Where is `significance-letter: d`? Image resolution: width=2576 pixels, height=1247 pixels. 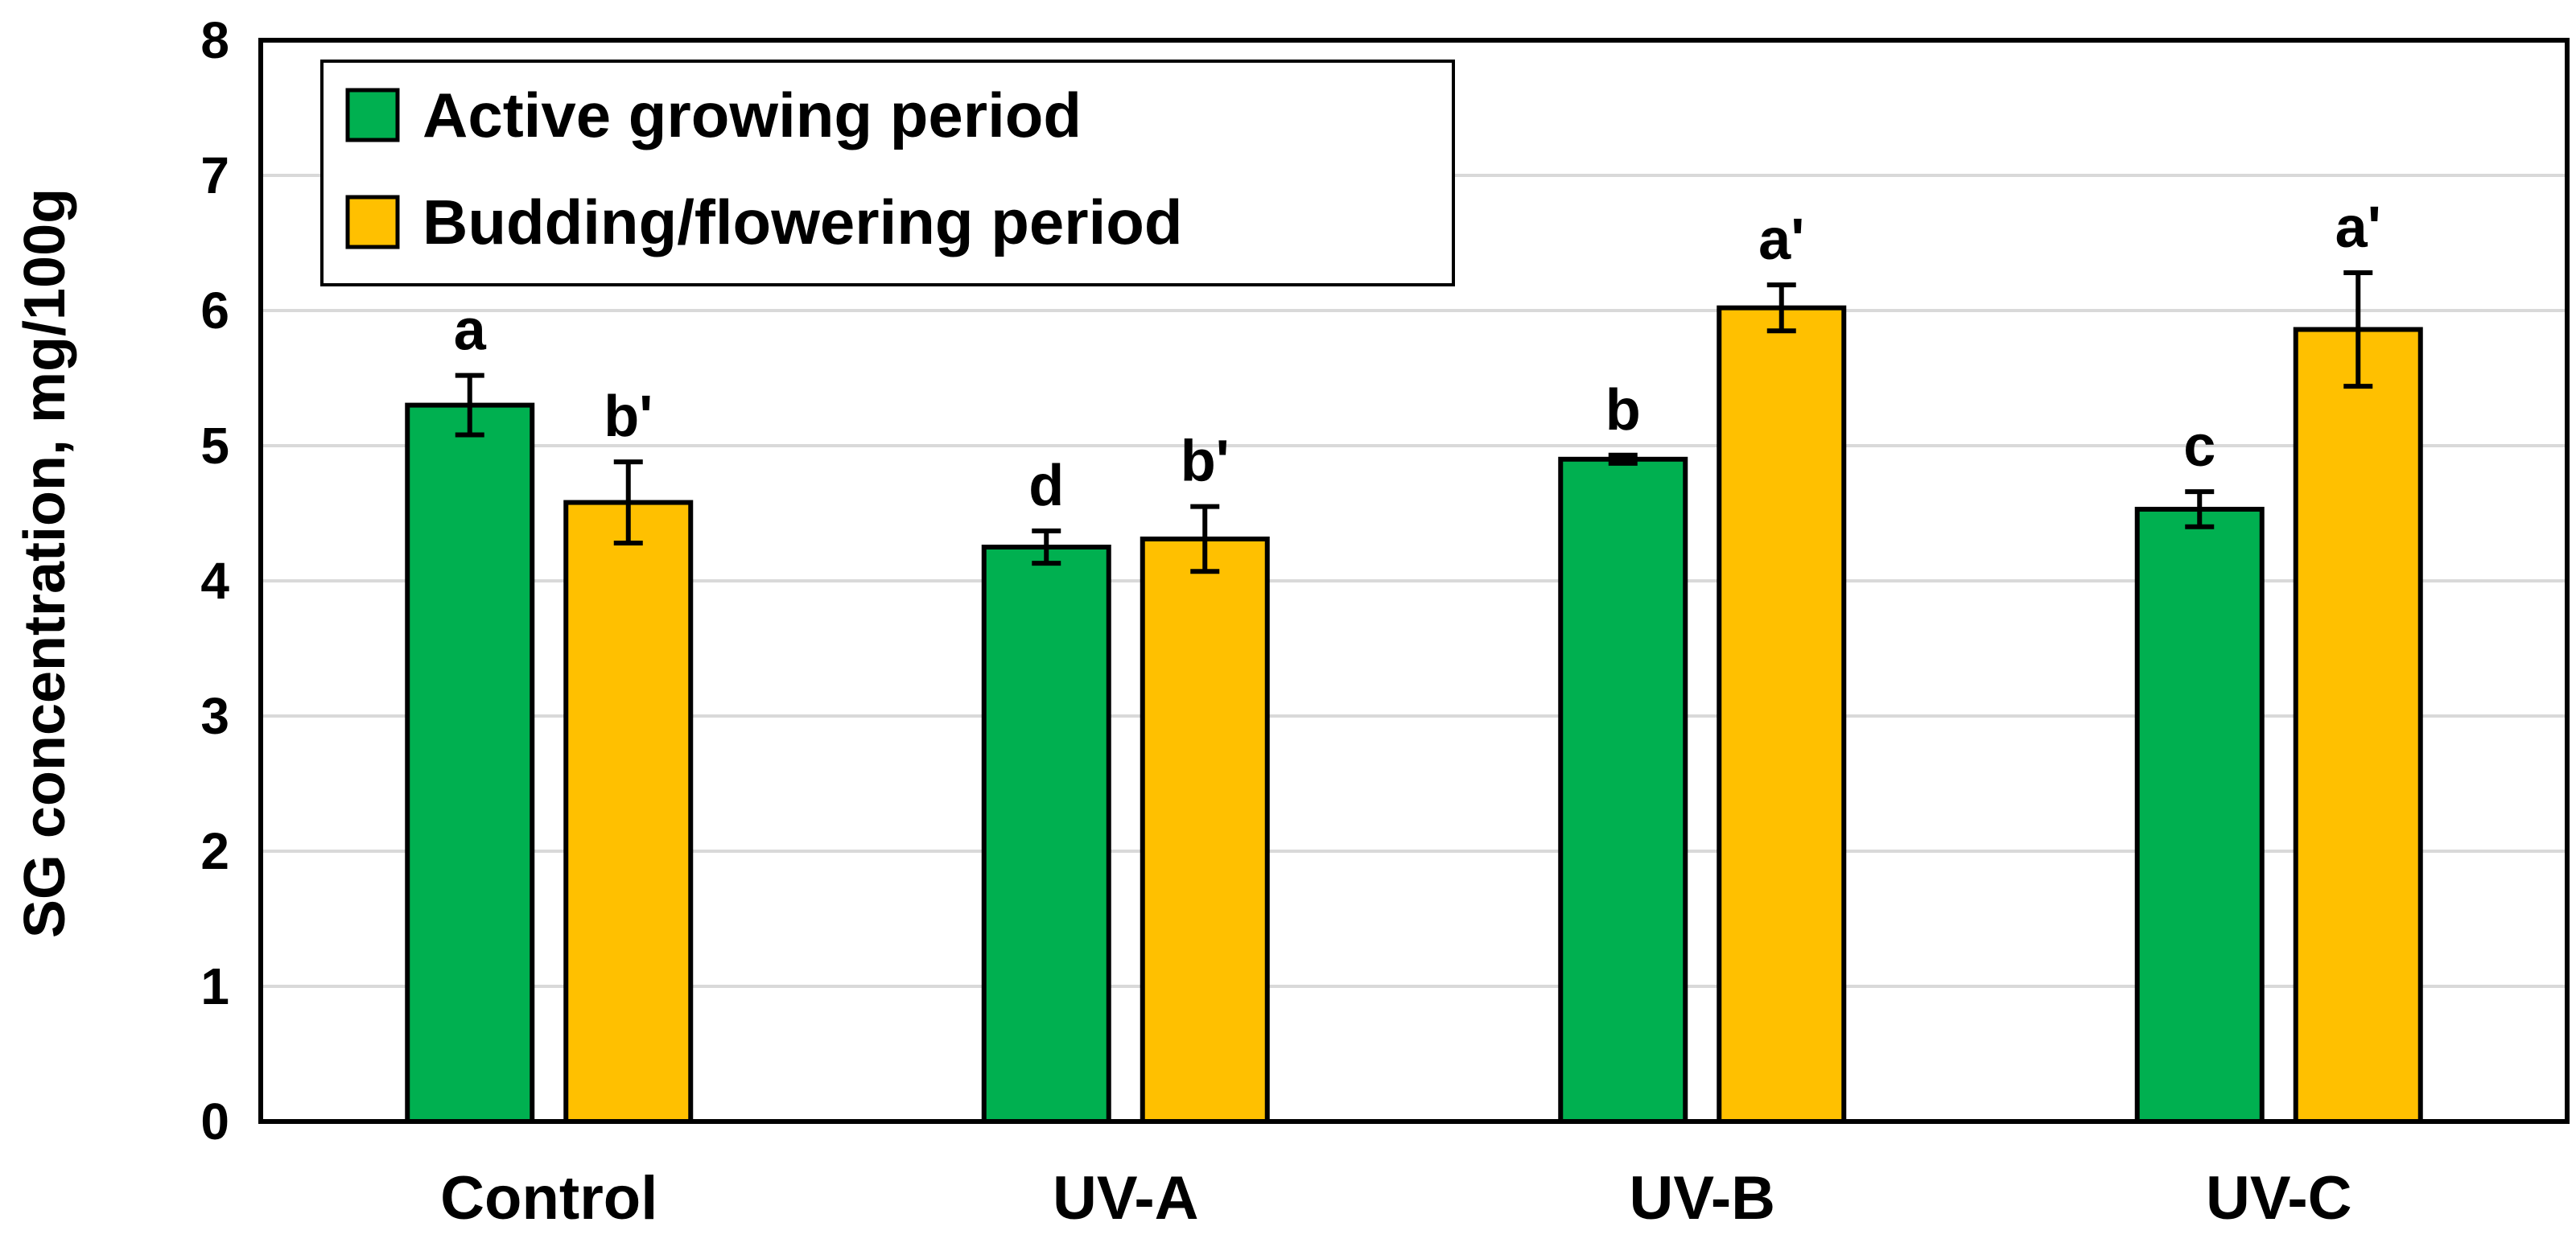 significance-letter: d is located at coordinates (1046, 486).